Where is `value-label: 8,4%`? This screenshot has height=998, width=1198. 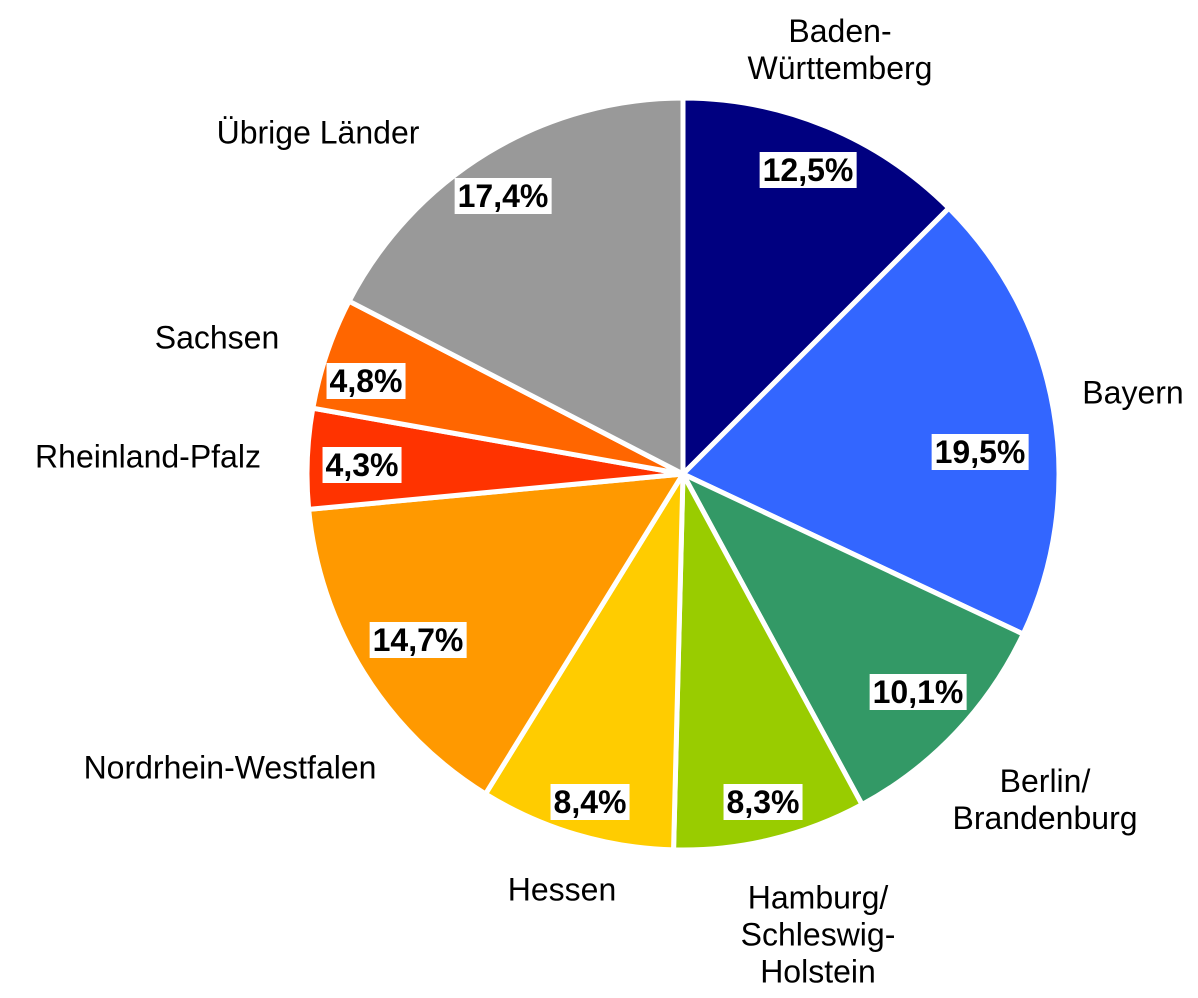
value-label: 8,4% is located at coordinates (590, 802).